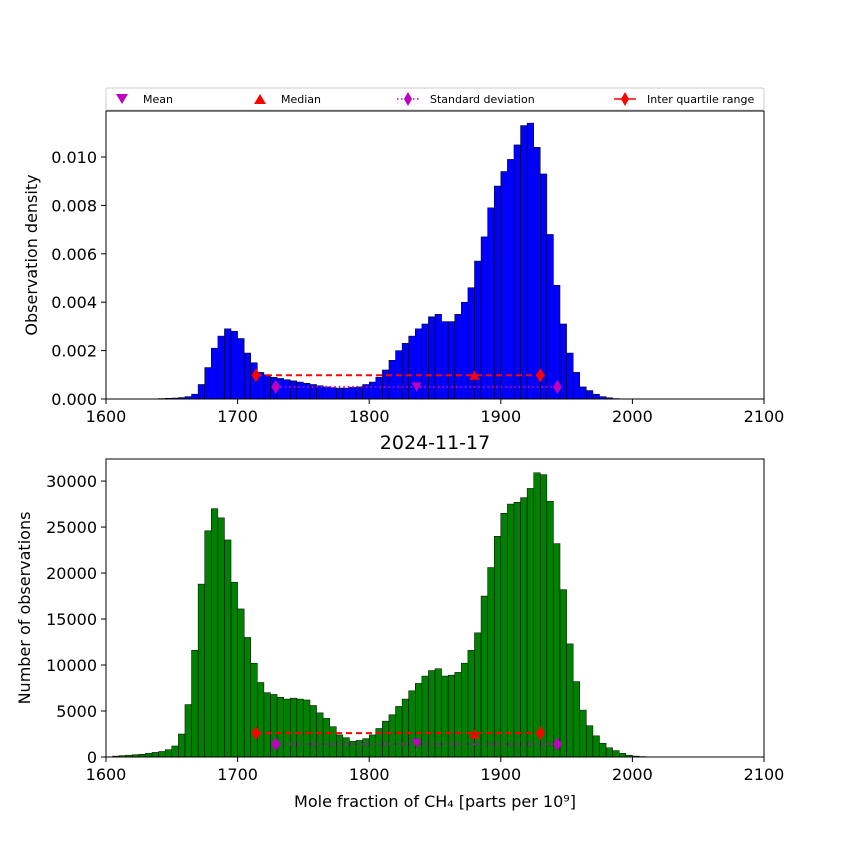 This screenshot has height=850, width=850. Describe the element at coordinates (482, 99) in the screenshot. I see `legend-label-std: Standard deviation` at that location.